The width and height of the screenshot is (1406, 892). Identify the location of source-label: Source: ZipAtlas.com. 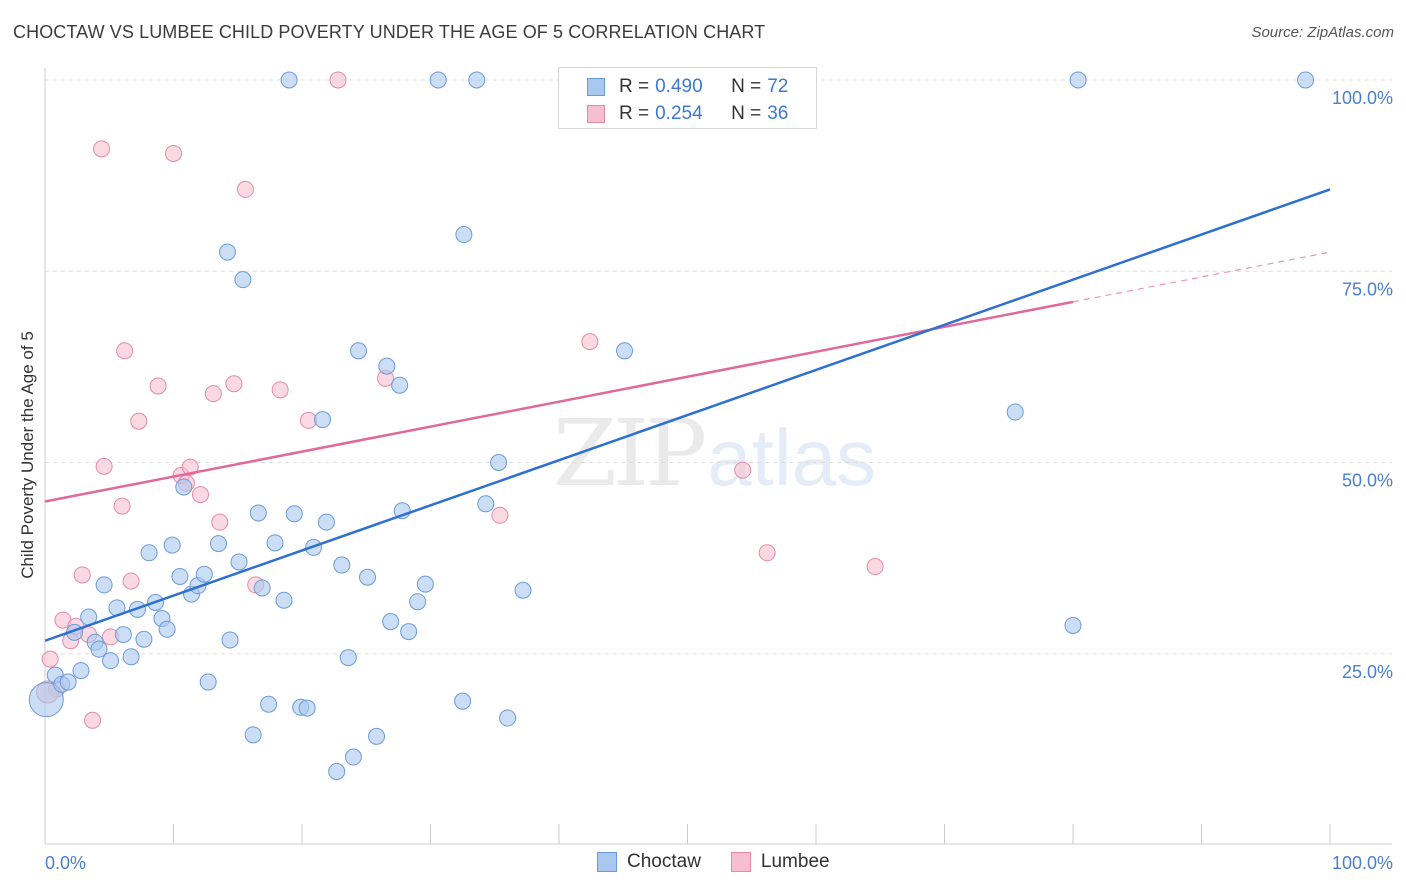
(1322, 32).